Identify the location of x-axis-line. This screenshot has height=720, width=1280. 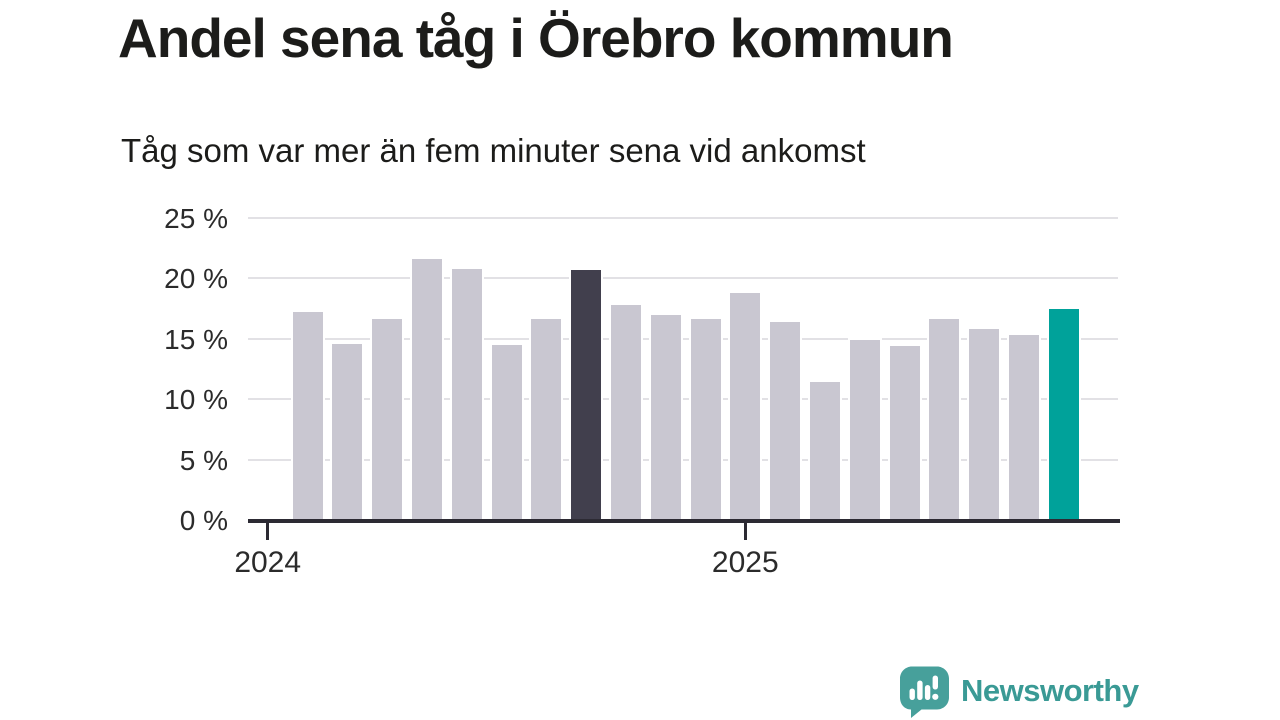
(684, 521).